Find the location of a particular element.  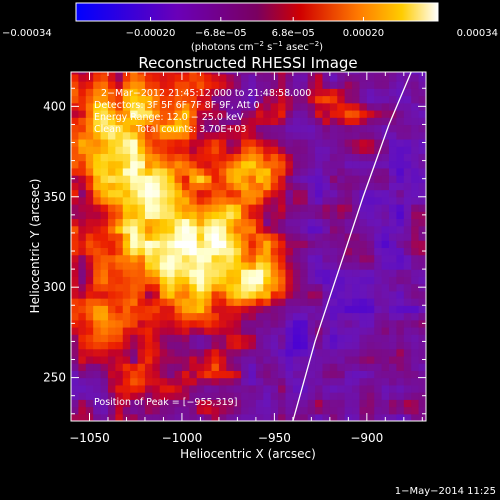

x-tick-label: −900 is located at coordinates (366, 438).